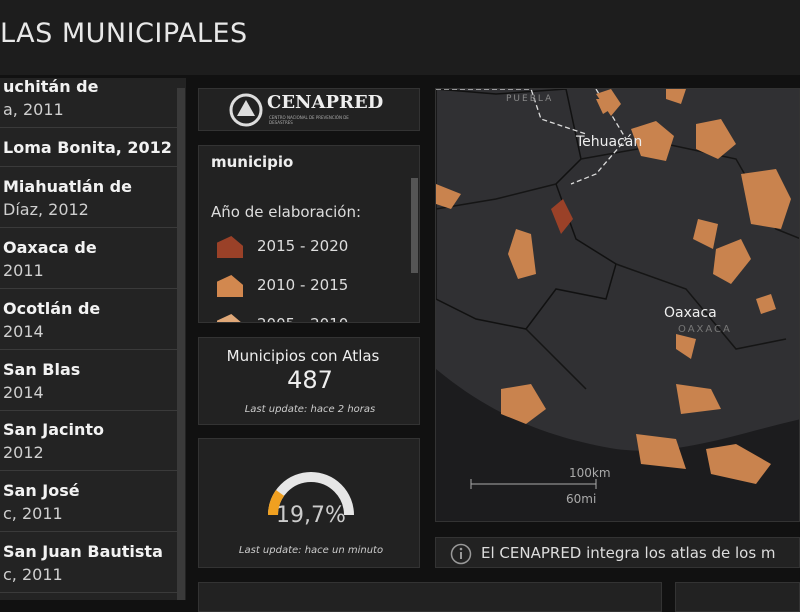  Describe the element at coordinates (54, 429) in the screenshot. I see `item-name: San Jacinto` at that location.